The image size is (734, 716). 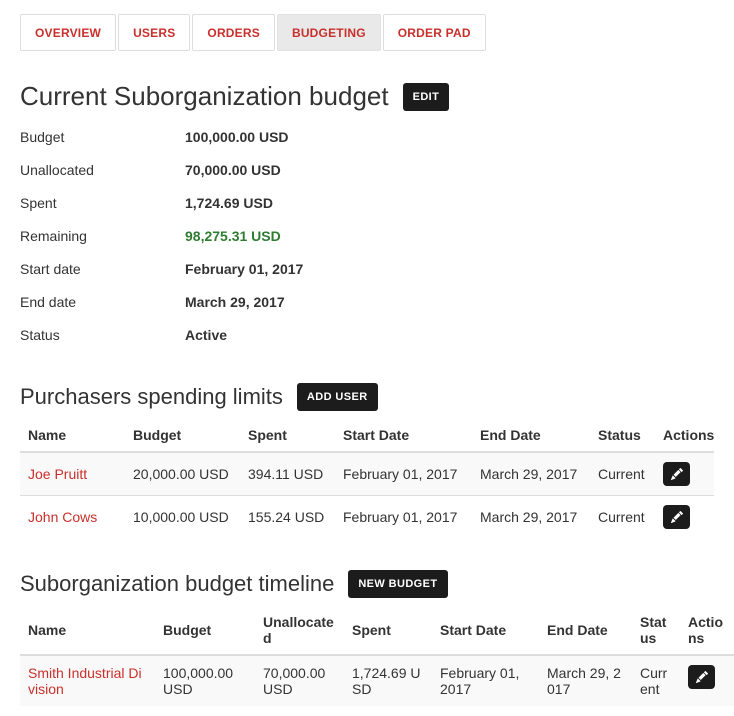 I want to click on new-budget-button: NEW BUDGET, so click(x=398, y=584).